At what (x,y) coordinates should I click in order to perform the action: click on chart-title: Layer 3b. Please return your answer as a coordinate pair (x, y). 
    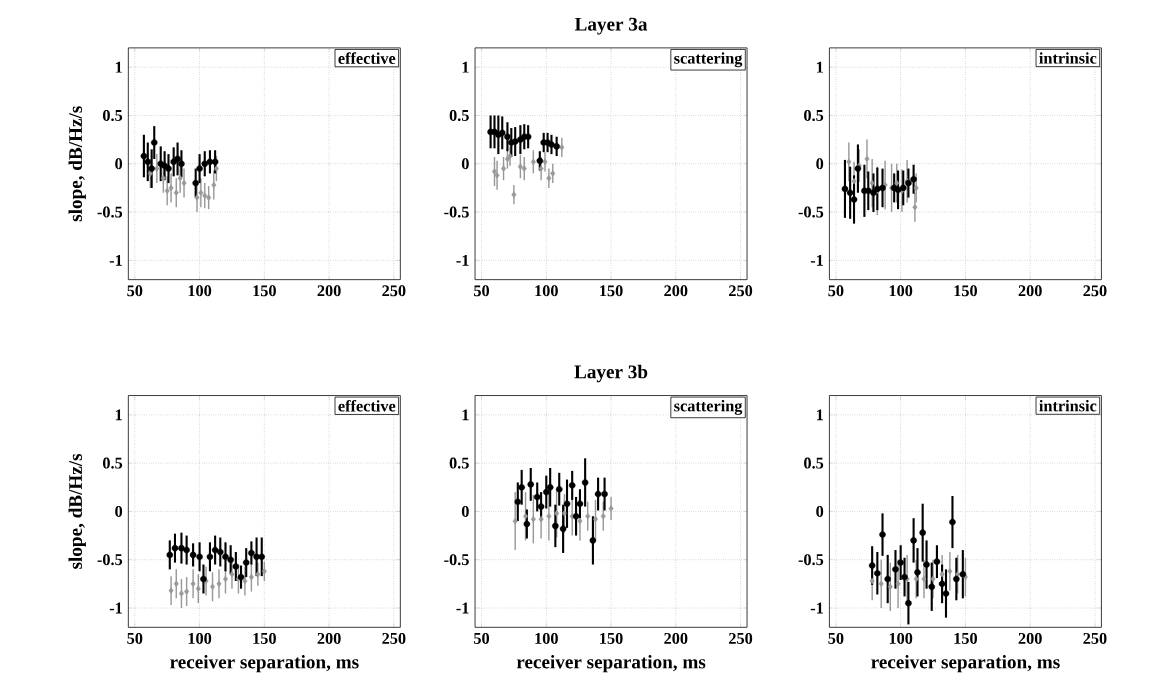
    Looking at the image, I should click on (611, 373).